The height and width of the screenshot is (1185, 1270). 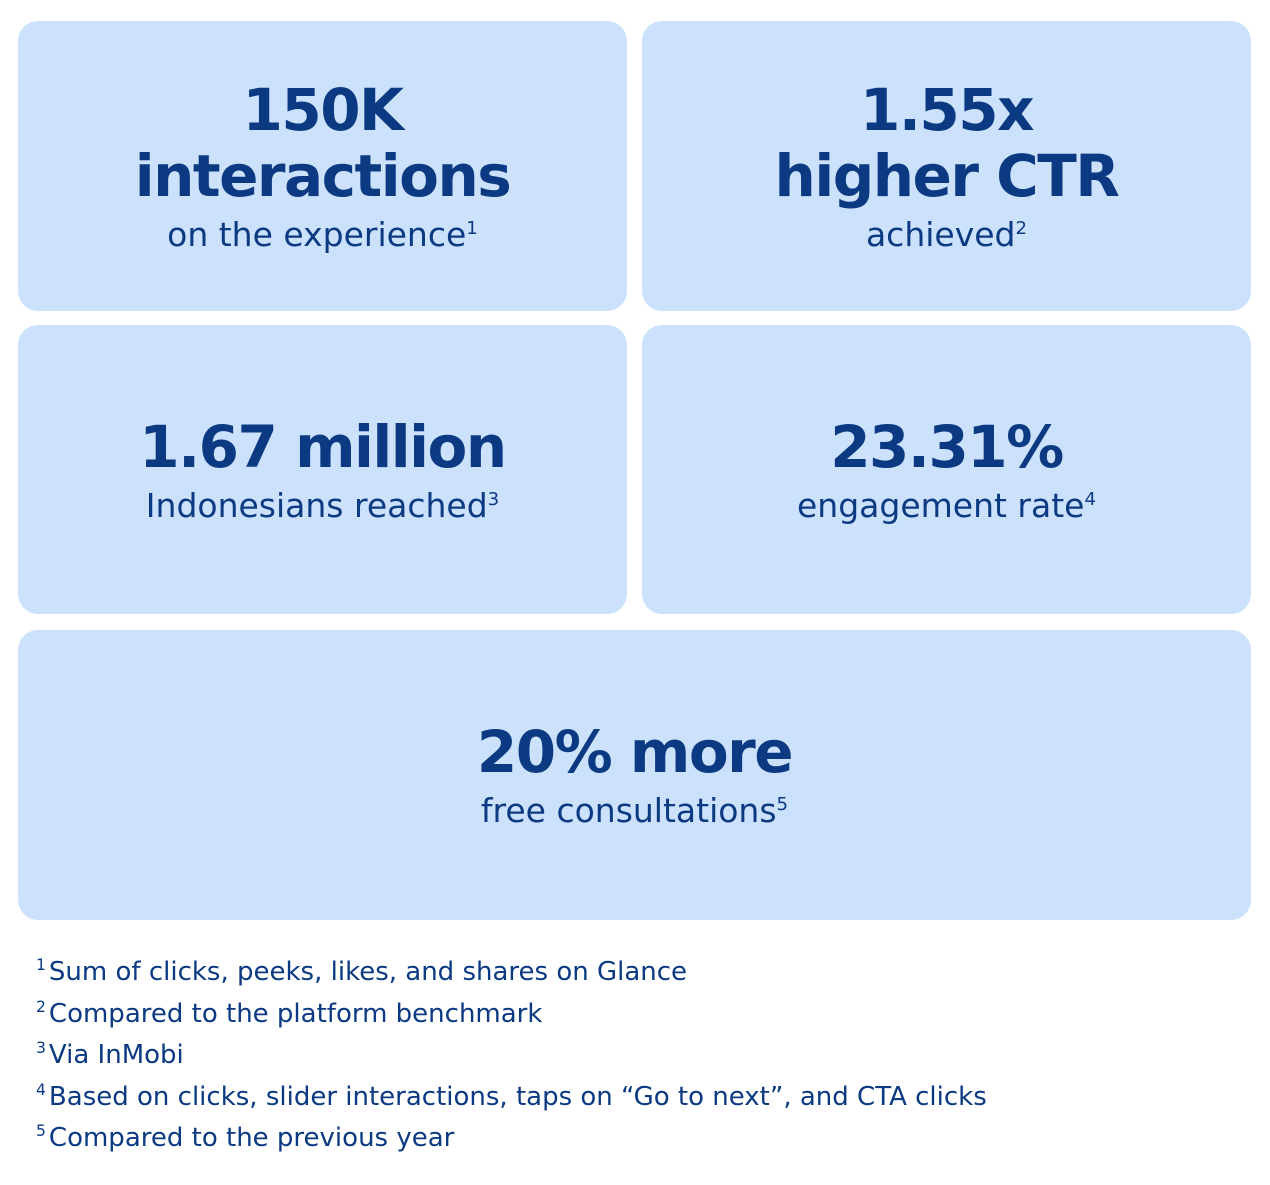 What do you see at coordinates (947, 176) in the screenshot?
I see `stat-label: higher CTR` at bounding box center [947, 176].